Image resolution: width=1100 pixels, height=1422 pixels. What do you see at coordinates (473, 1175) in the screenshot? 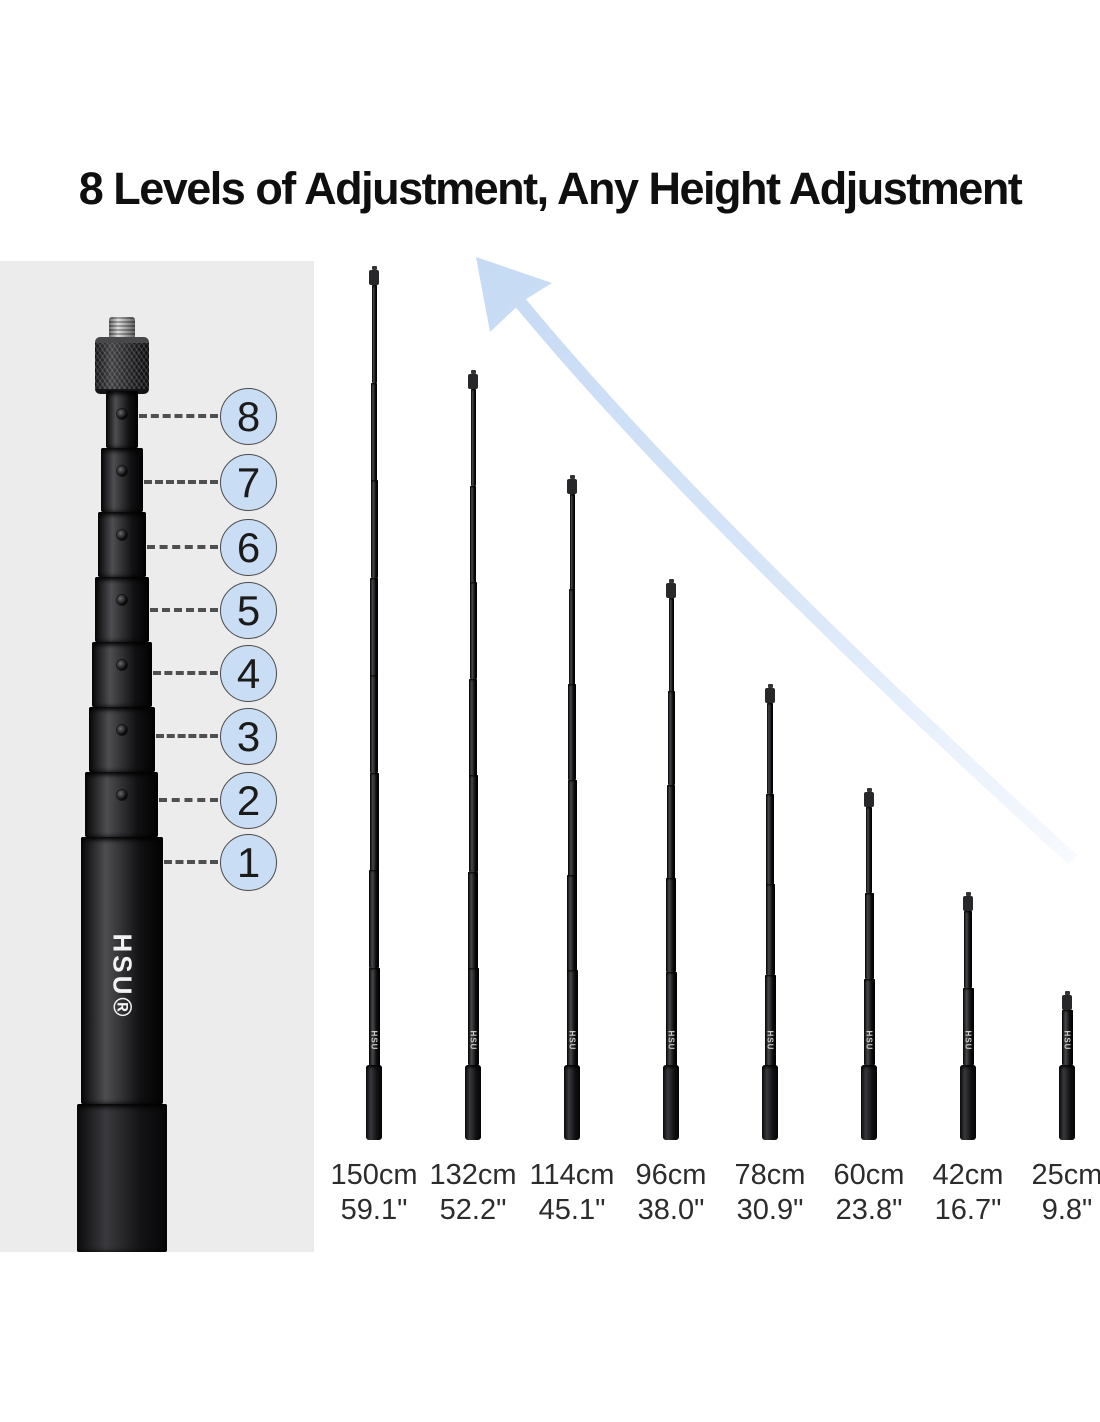
I see `pole-label-cm: 132cm` at bounding box center [473, 1175].